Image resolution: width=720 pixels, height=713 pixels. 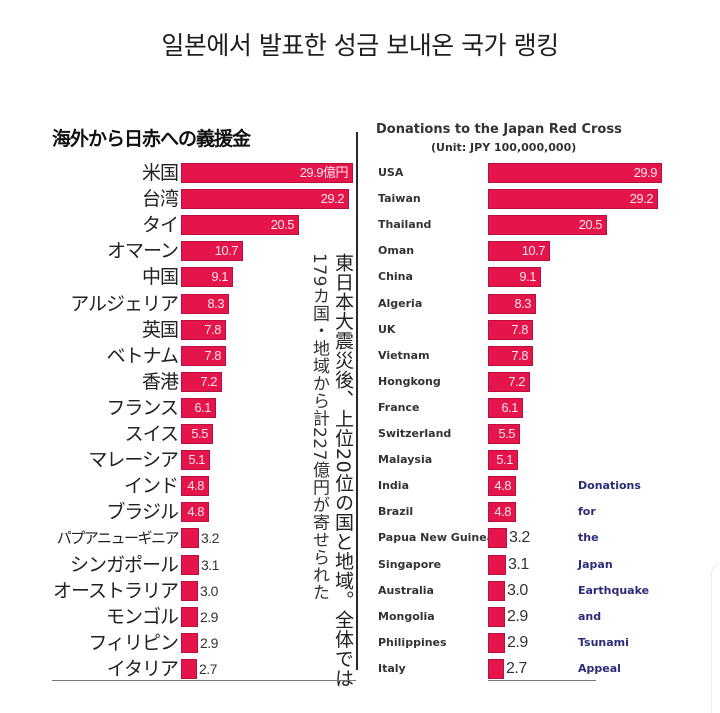 I want to click on bar-label: モンゴル, so click(x=142, y=616).